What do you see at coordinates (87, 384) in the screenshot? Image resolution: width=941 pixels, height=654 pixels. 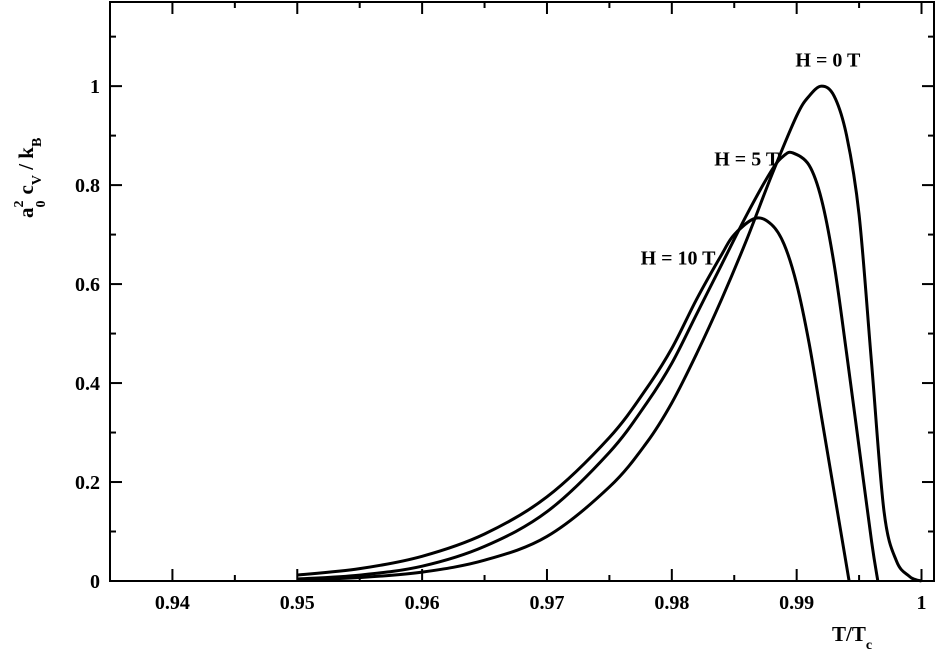 I see `y-tick-label: 0.4` at bounding box center [87, 384].